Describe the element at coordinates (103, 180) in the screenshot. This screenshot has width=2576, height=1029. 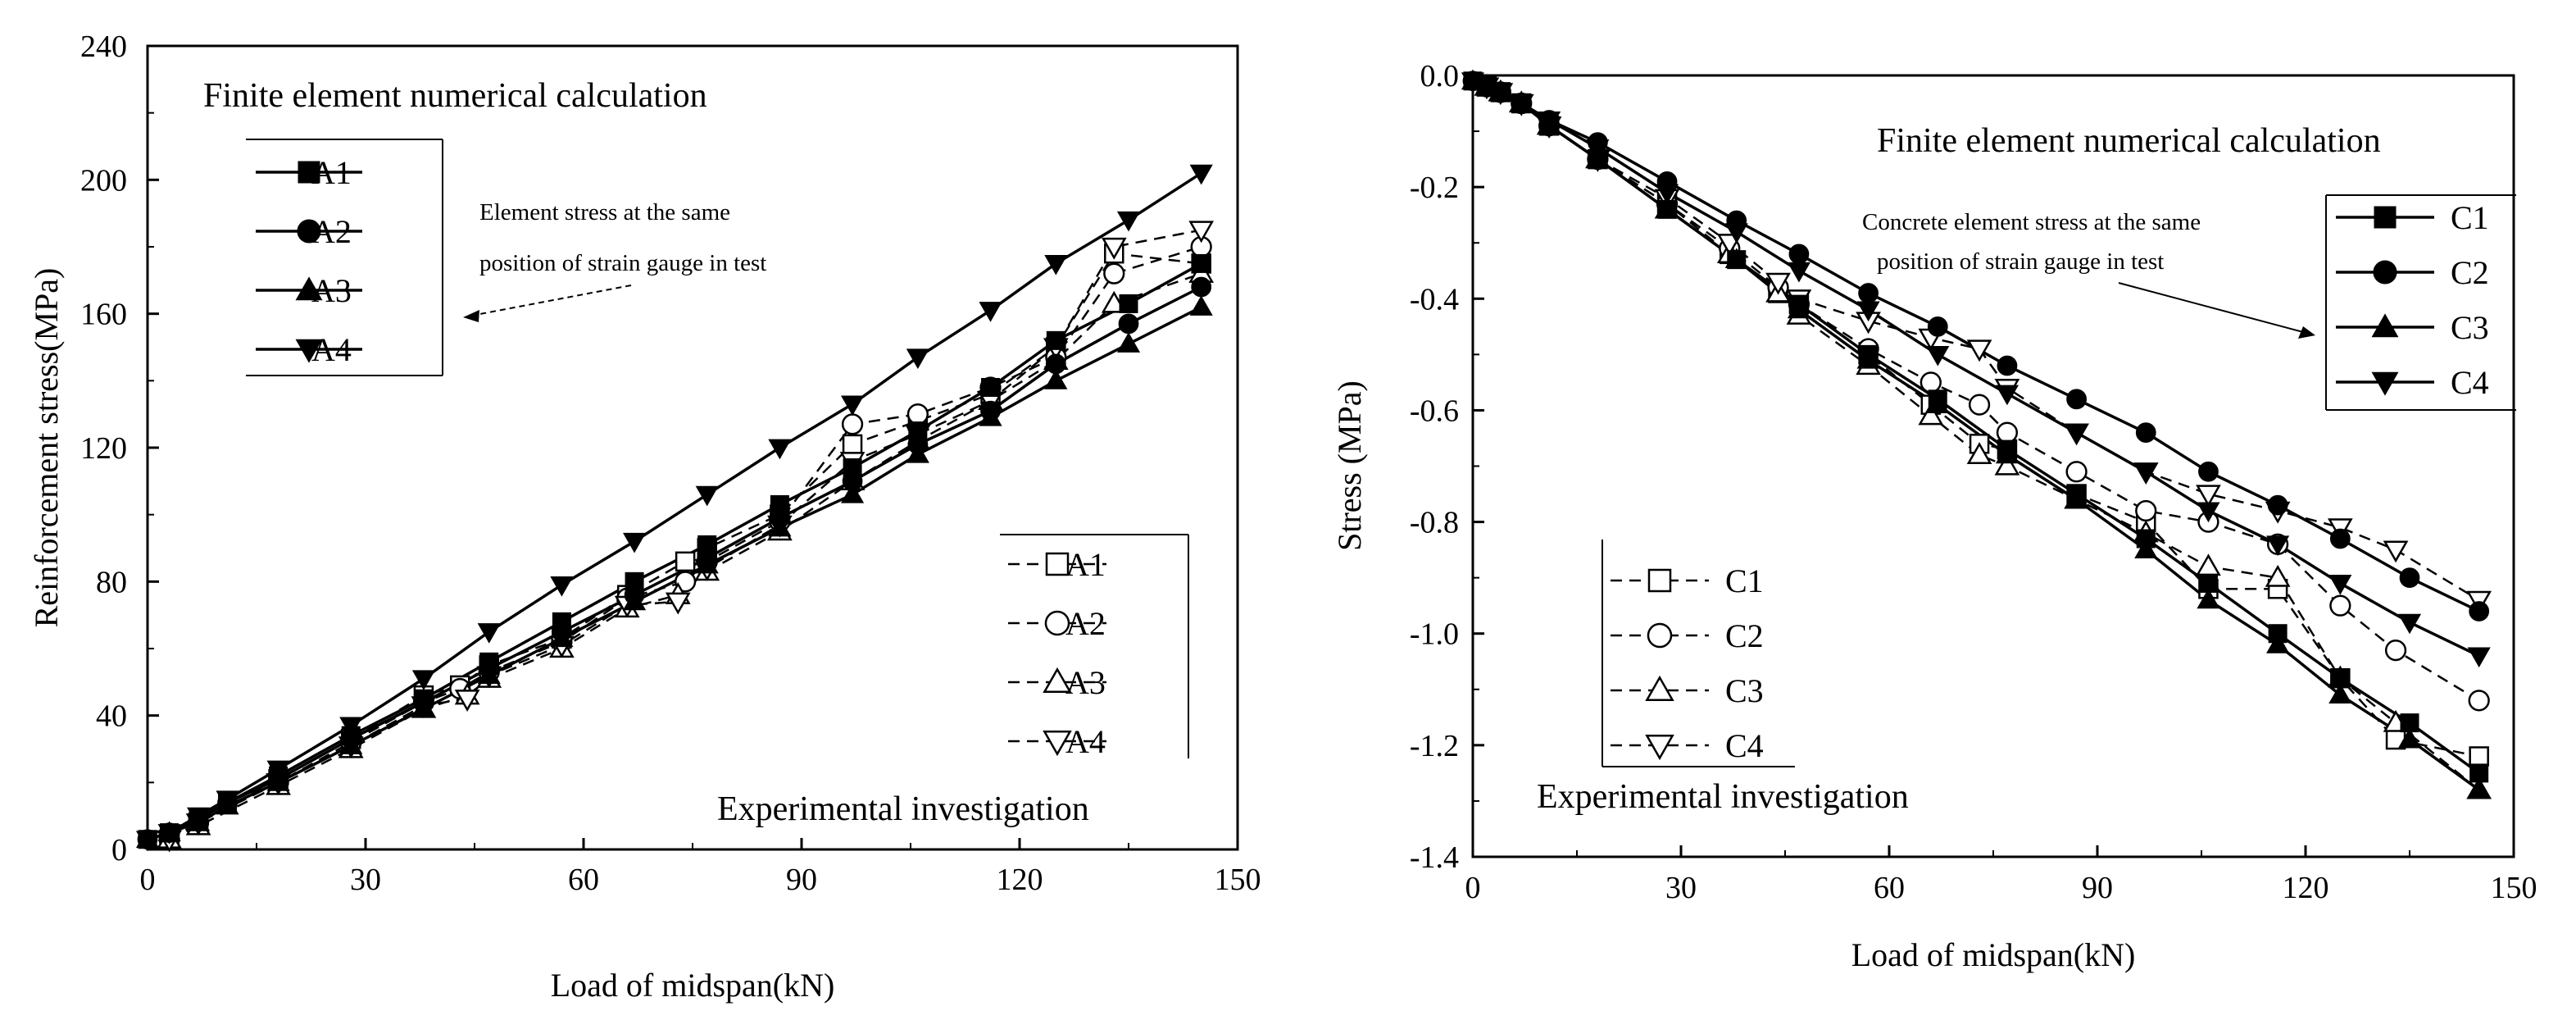
I see `y-tick-label: 200` at that location.